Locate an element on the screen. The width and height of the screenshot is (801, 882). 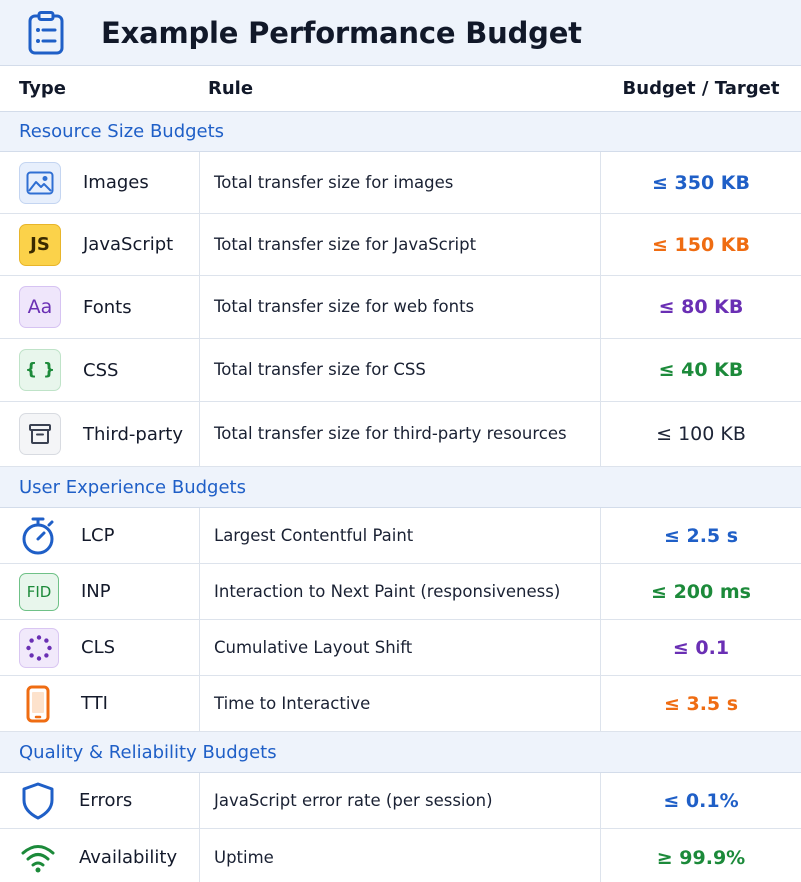
type-cell: Third-party is located at coordinates (100, 434).